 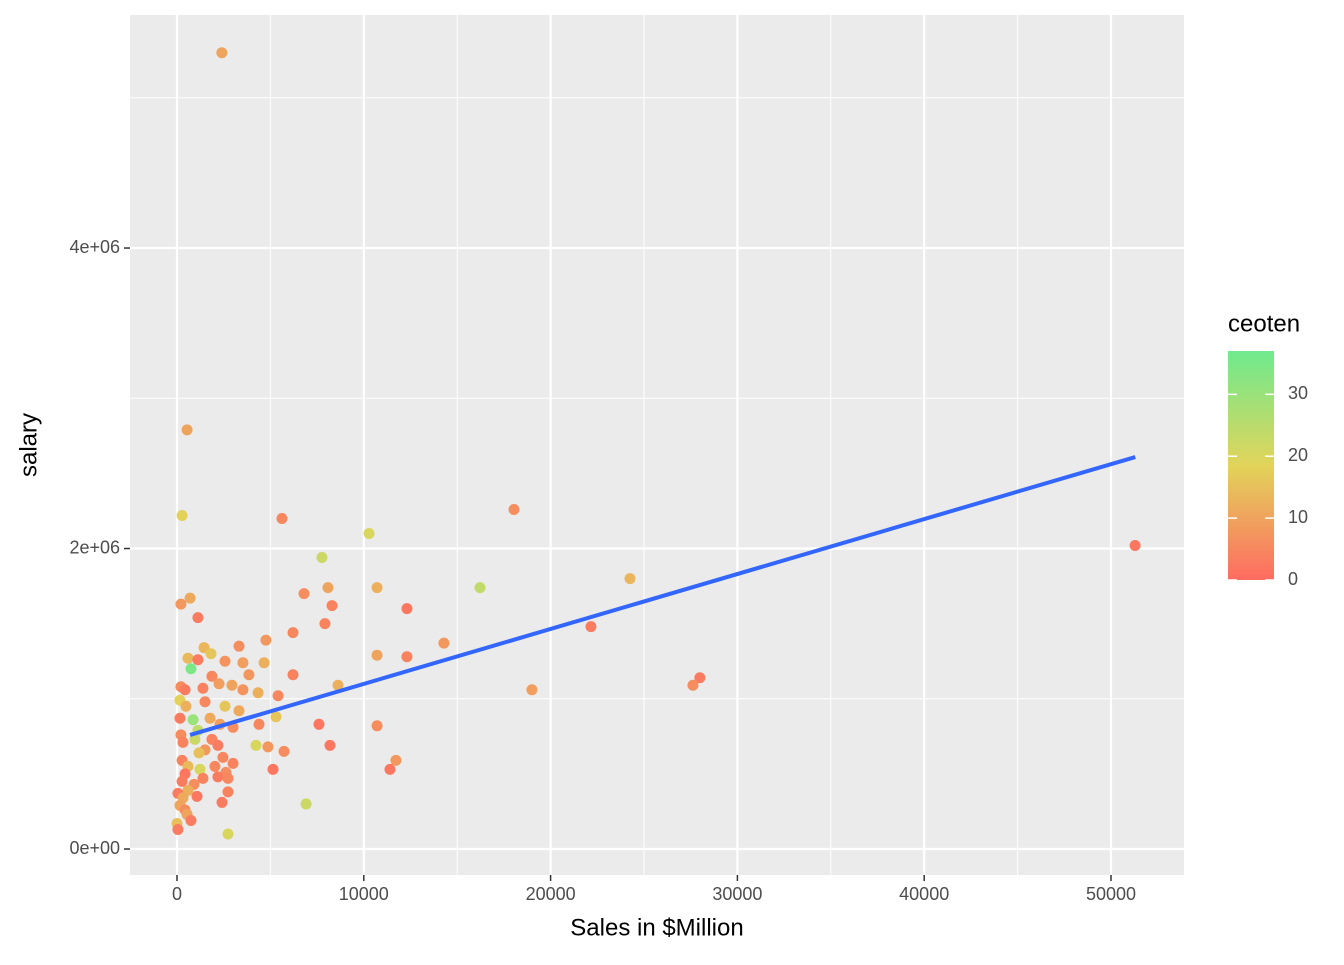 I want to click on y-tick-label: 4e+06, so click(x=94, y=247).